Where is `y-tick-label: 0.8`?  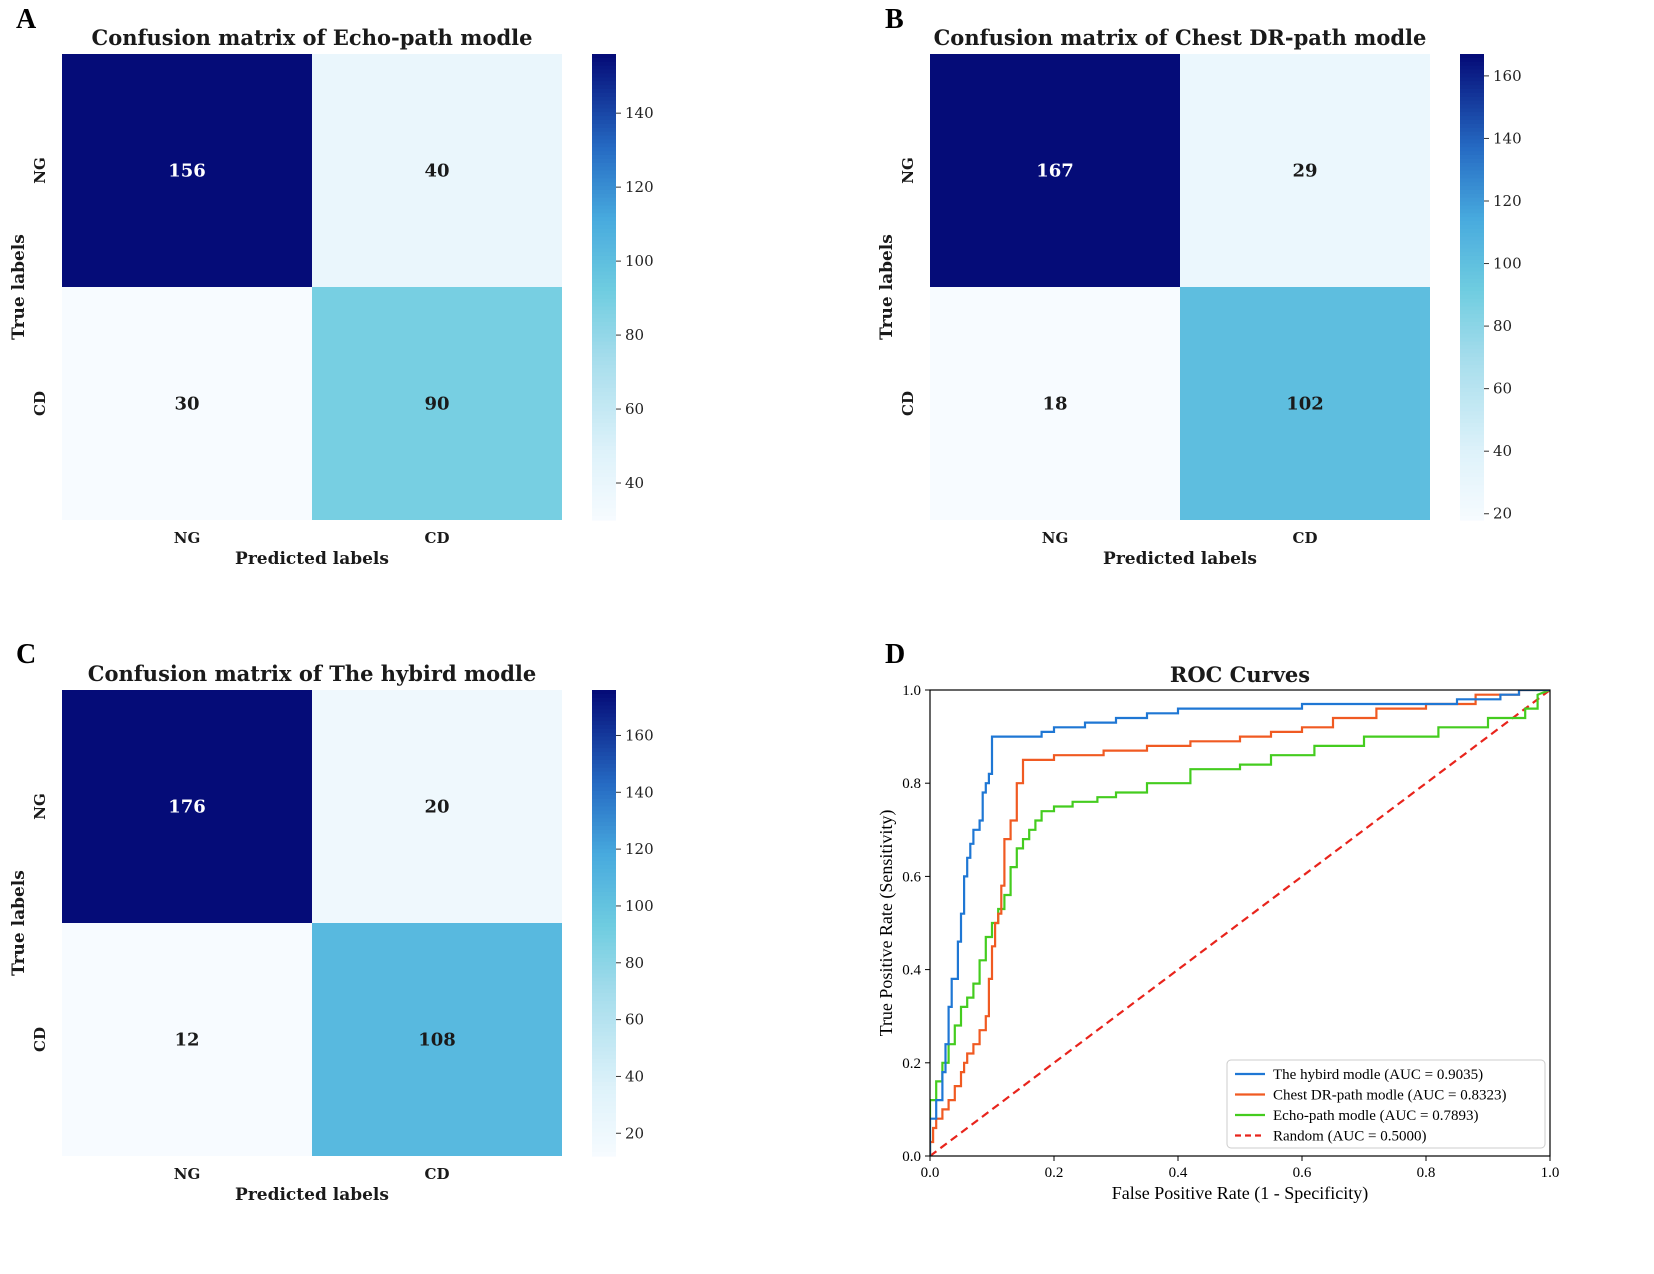 y-tick-label: 0.8 is located at coordinates (911, 784).